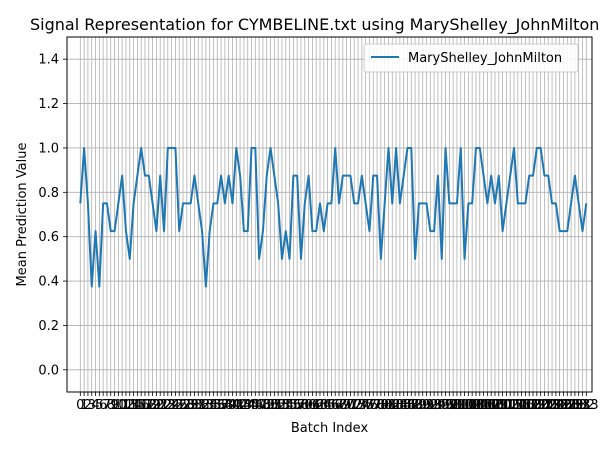 The width and height of the screenshot is (600, 450). What do you see at coordinates (381, 405) in the screenshot?
I see `x-tick-label: 79` at bounding box center [381, 405].